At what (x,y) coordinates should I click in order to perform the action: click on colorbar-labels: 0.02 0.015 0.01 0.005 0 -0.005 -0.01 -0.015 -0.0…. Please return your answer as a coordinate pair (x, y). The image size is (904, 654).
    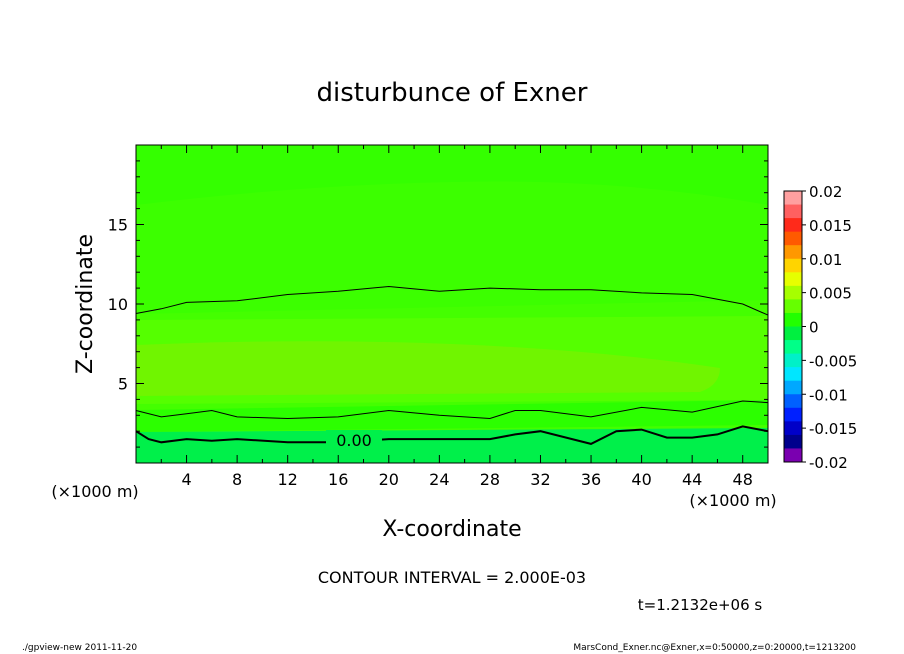
    Looking at the image, I should click on (829, 327).